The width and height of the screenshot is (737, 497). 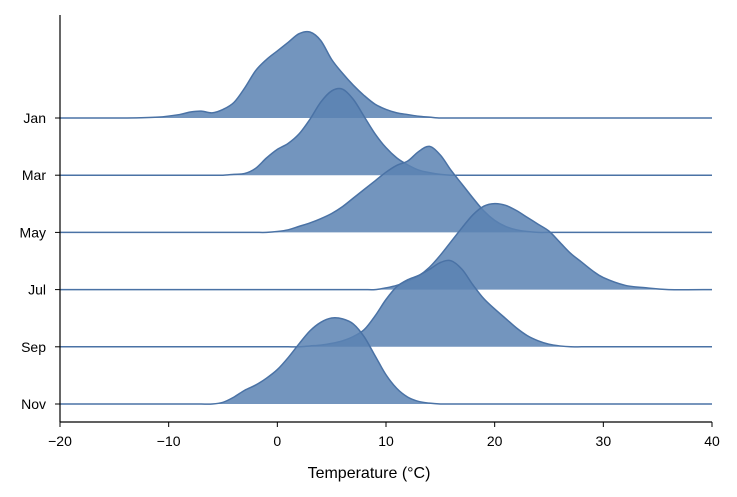 I want to click on x-tick-label: 40, so click(x=712, y=441).